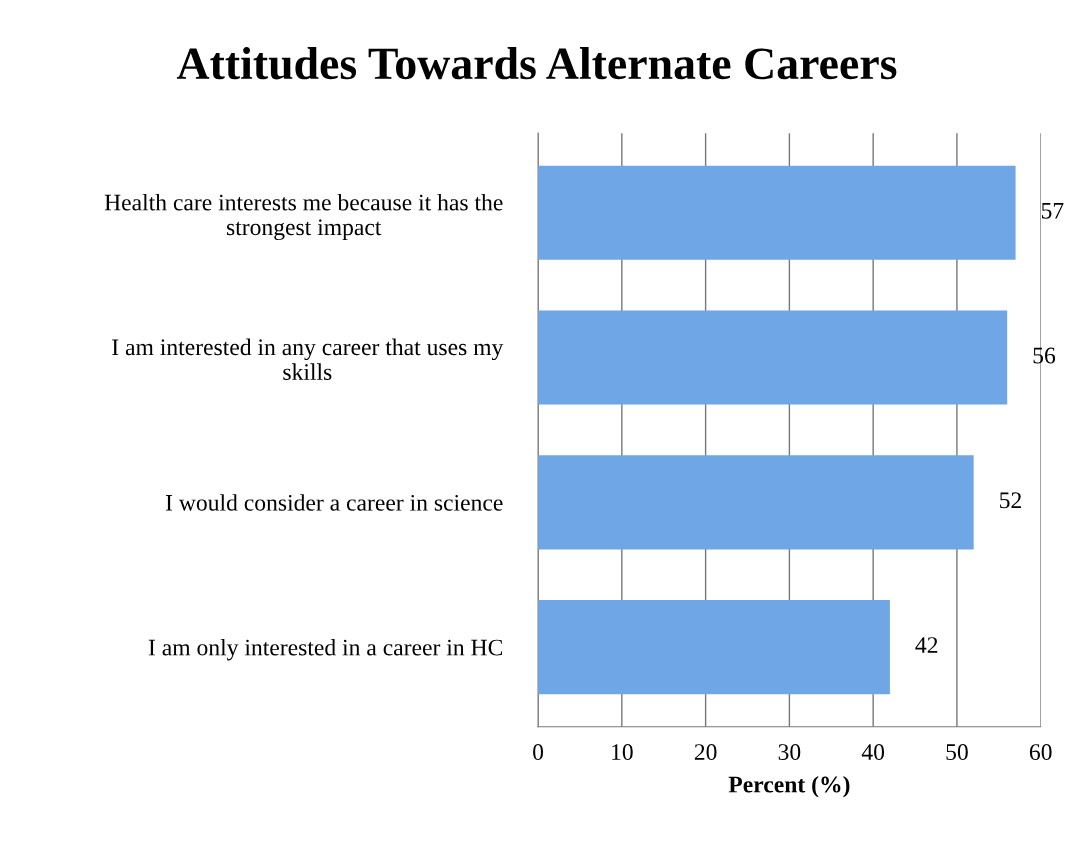 The image size is (1074, 848). I want to click on x-tick-label: 30, so click(789, 752).